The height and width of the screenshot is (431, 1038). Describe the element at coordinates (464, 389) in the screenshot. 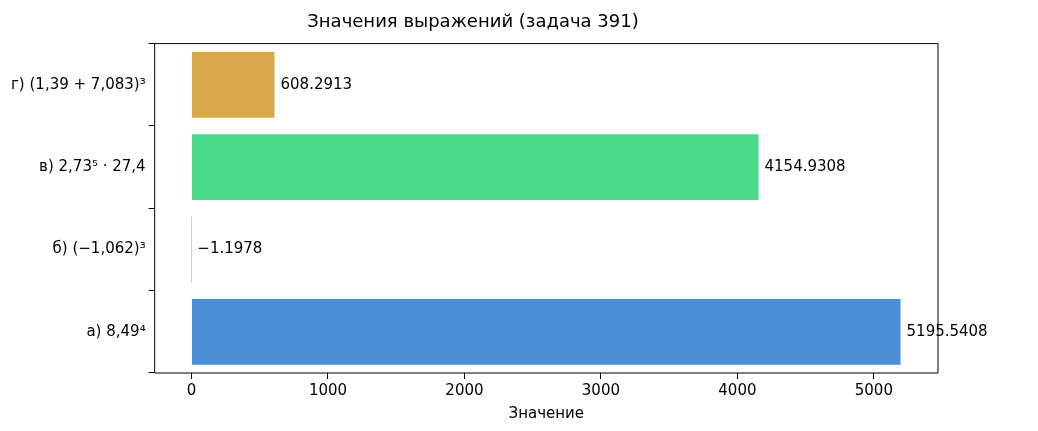

I see `x-tick-label: 2000` at that location.